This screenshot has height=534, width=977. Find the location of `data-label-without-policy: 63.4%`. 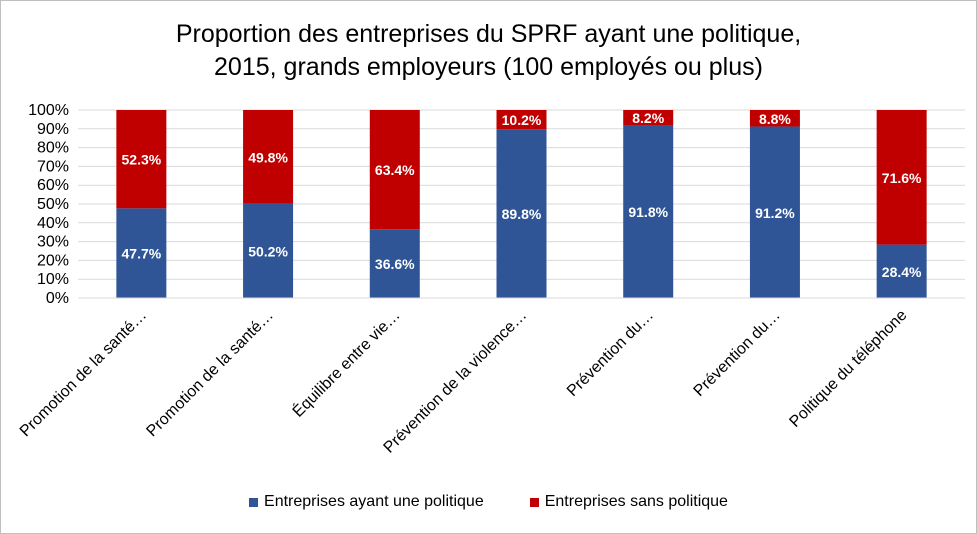

data-label-without-policy: 63.4% is located at coordinates (395, 170).